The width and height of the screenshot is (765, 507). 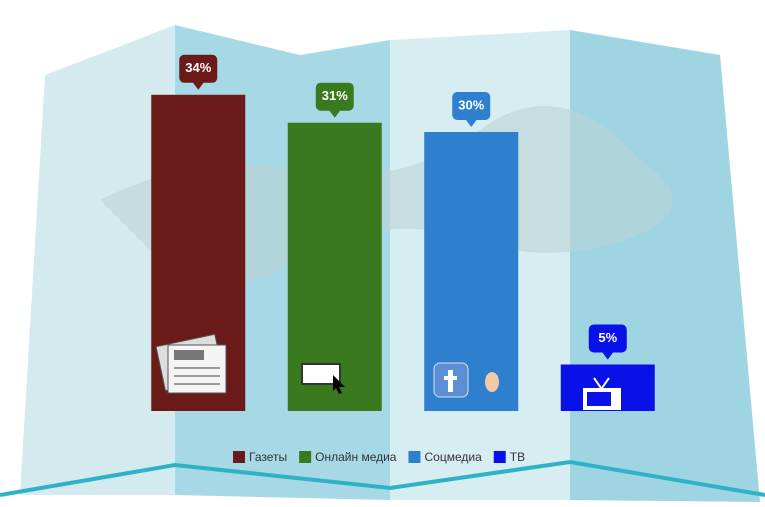 I want to click on legend-label: ТВ, so click(x=517, y=457).